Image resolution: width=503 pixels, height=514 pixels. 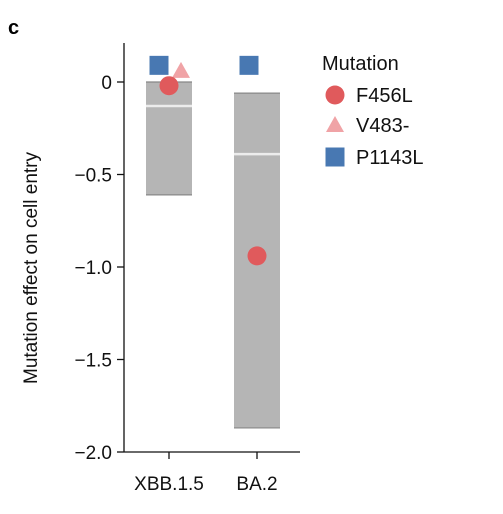 What do you see at coordinates (169, 484) in the screenshot?
I see `x-tick-label: XBB.1.5` at bounding box center [169, 484].